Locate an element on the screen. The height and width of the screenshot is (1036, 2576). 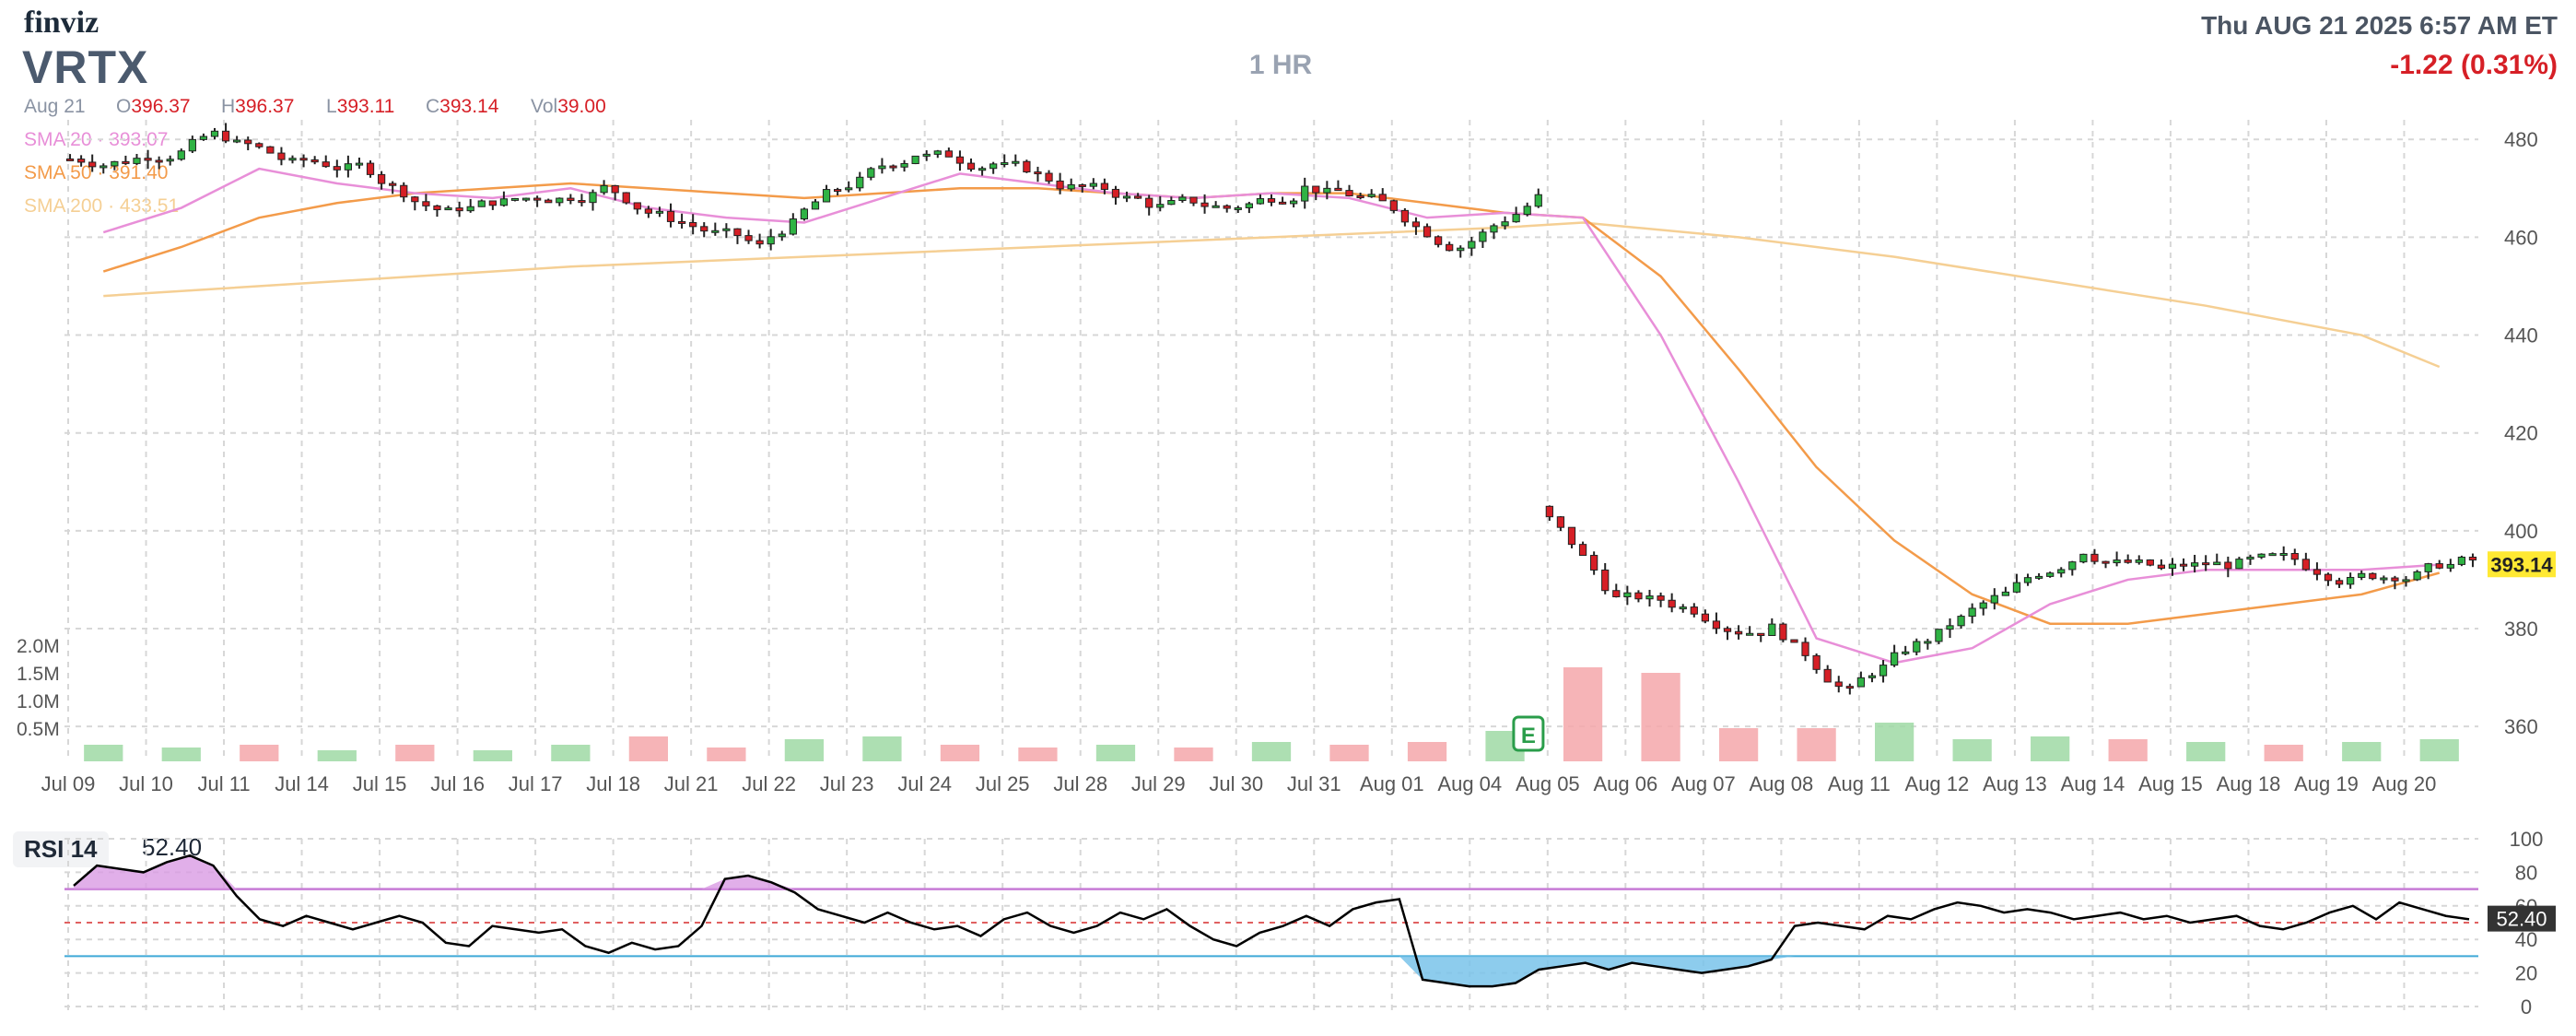
x-tick-label: Jul 17 is located at coordinates (536, 784).